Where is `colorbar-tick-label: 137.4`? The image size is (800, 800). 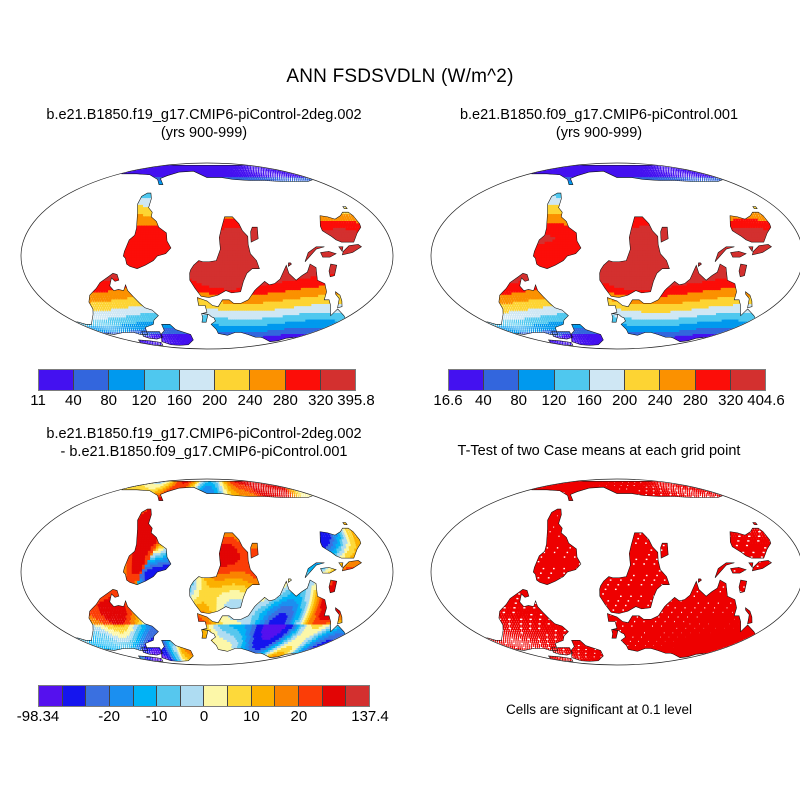 colorbar-tick-label: 137.4 is located at coordinates (370, 716).